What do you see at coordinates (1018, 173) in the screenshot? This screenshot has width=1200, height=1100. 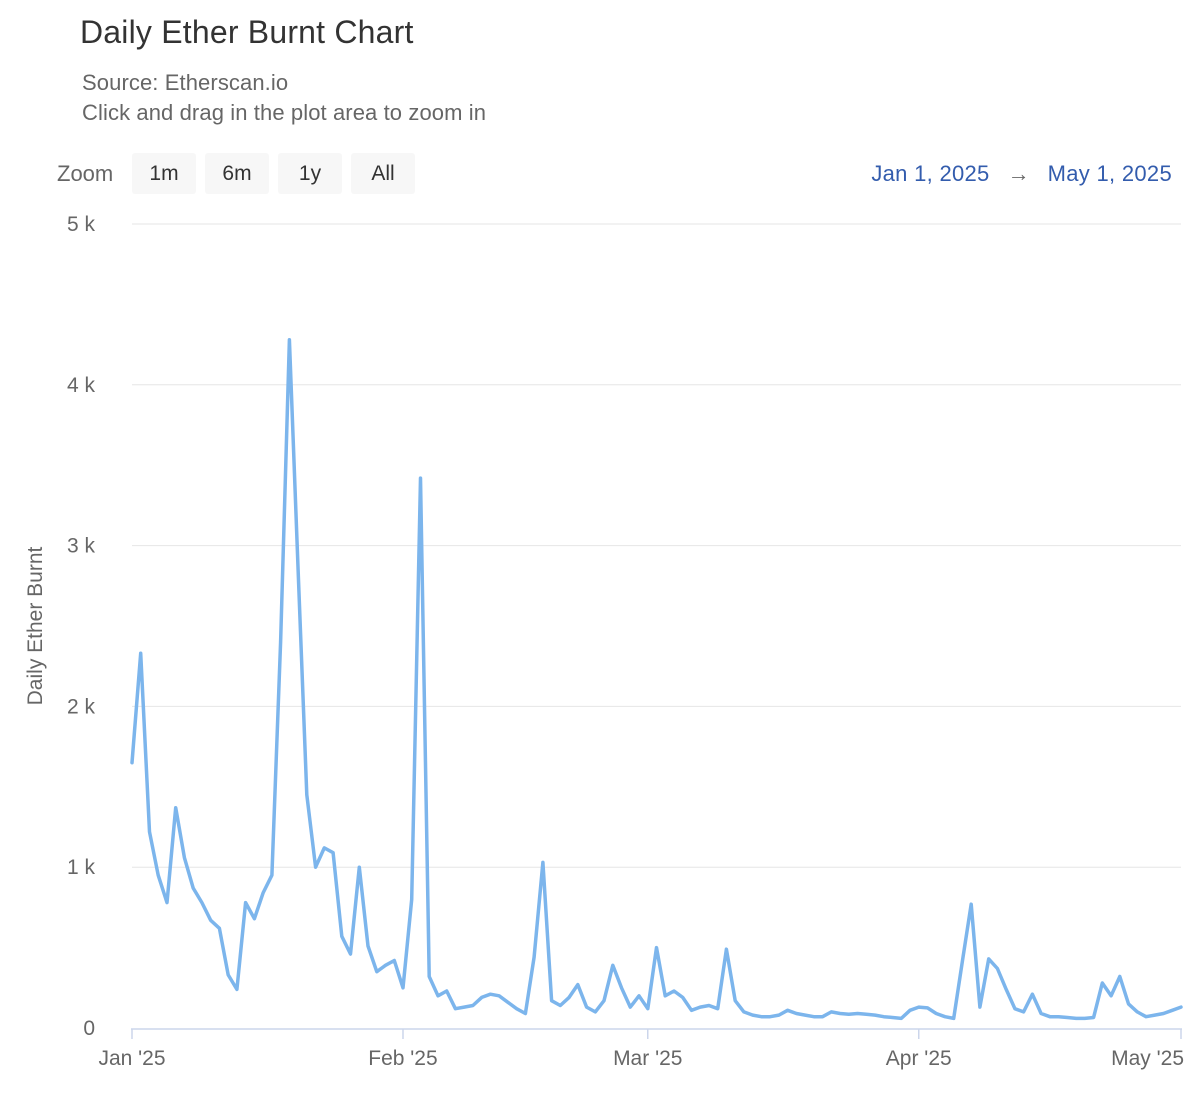 I see `range-arrow-icon: →` at bounding box center [1018, 173].